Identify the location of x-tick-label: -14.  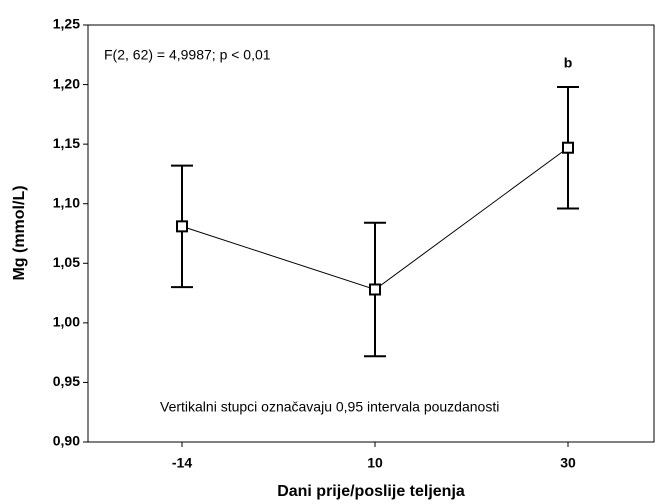
(182, 463).